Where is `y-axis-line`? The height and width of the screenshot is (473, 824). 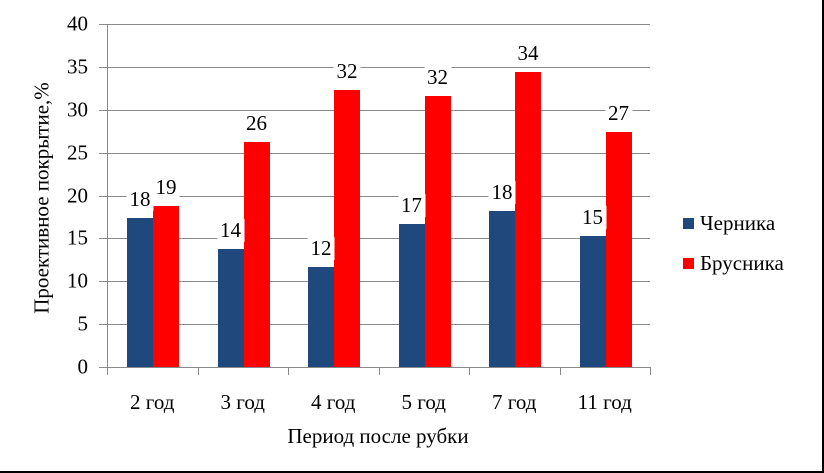 y-axis-line is located at coordinates (107, 199).